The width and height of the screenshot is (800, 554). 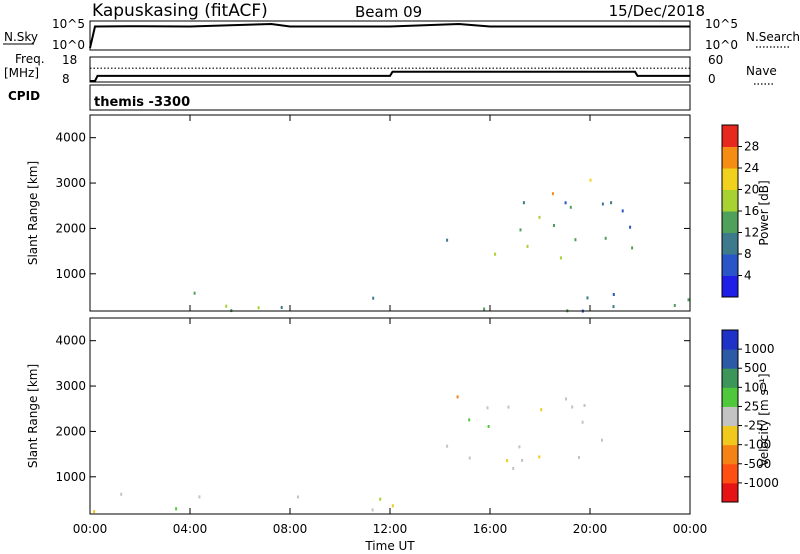 I want to click on velocity-ytick-label: 2000, so click(x=70, y=431).